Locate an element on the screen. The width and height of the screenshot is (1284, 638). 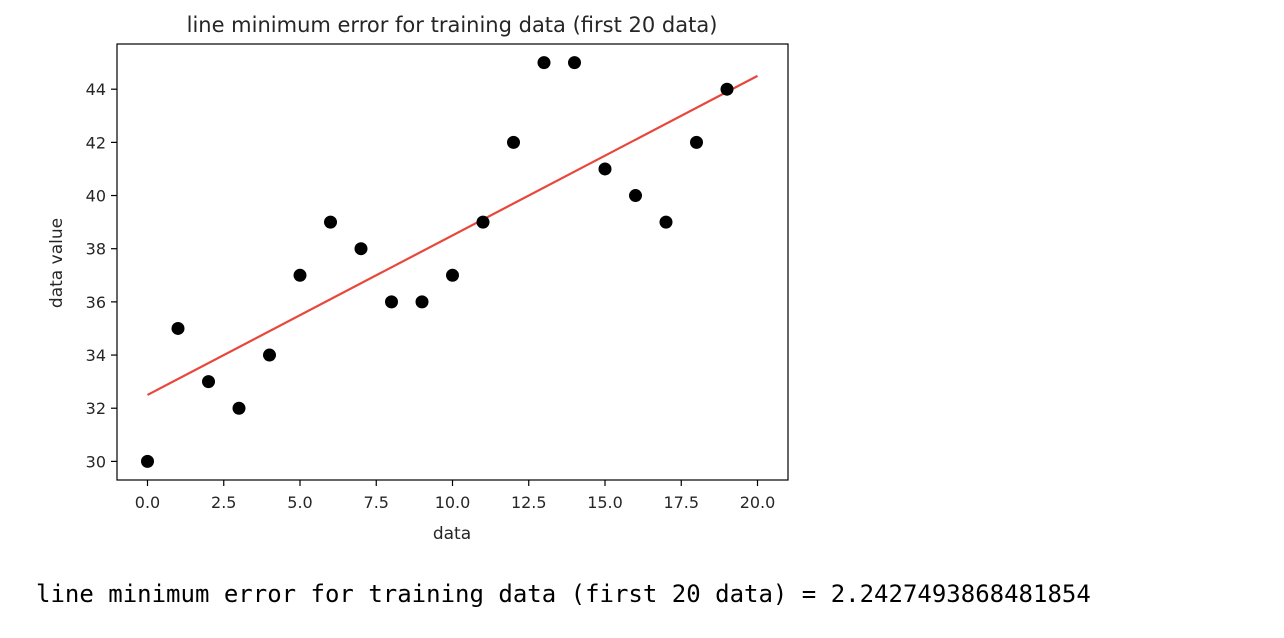
x-tick-label: 2.5 is located at coordinates (223, 502).